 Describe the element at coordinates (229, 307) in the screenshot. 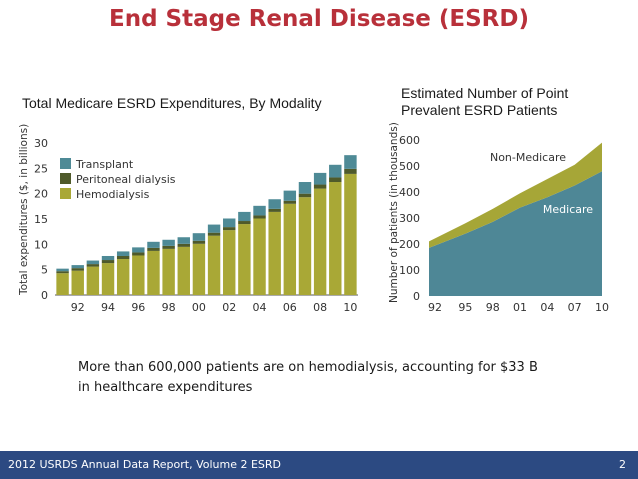

I see `x-tick-label: 02` at that location.